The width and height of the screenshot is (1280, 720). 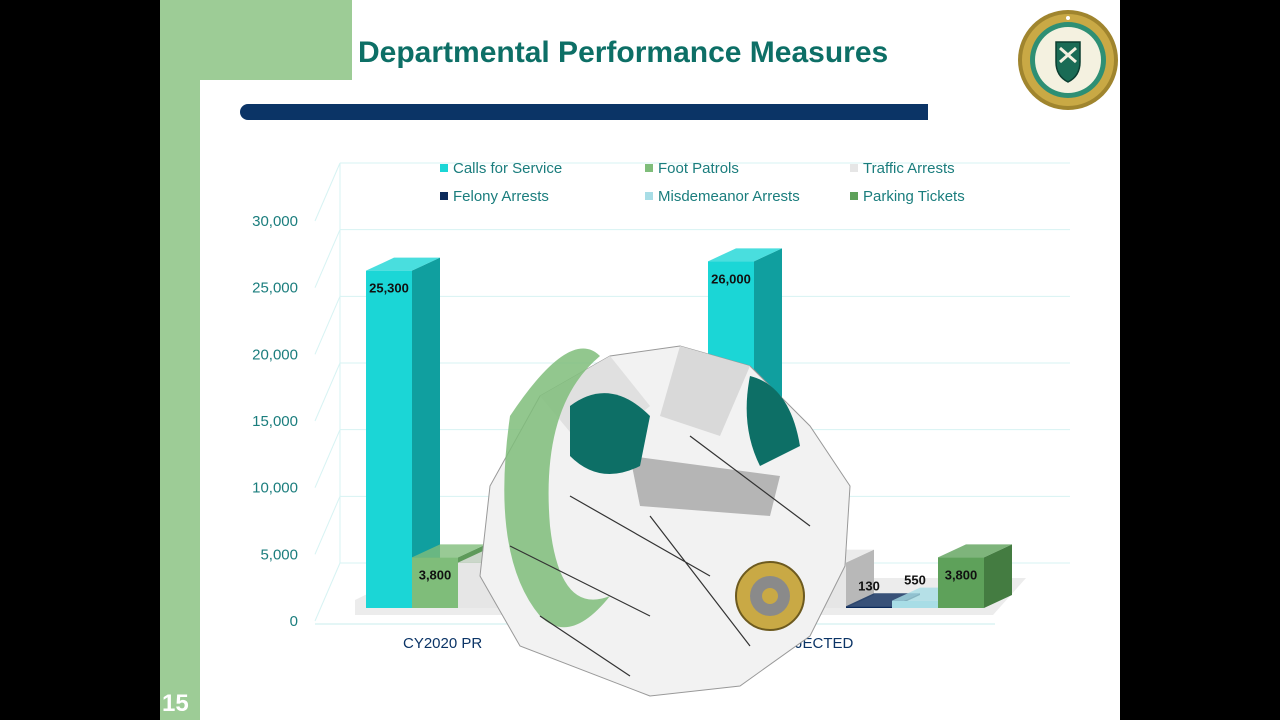 I want to click on legend-label: Traffic Arrests, so click(x=909, y=168).